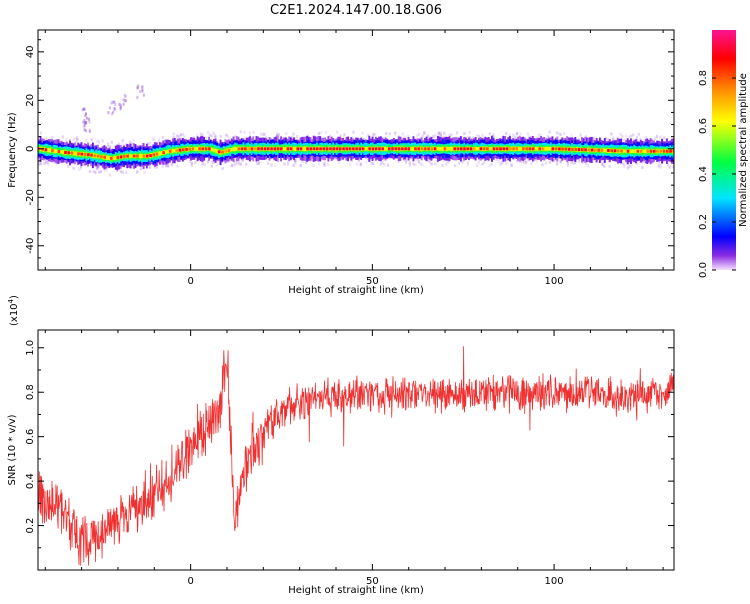 This screenshot has width=750, height=604. I want to click on x-tick-label: 50, so click(372, 581).